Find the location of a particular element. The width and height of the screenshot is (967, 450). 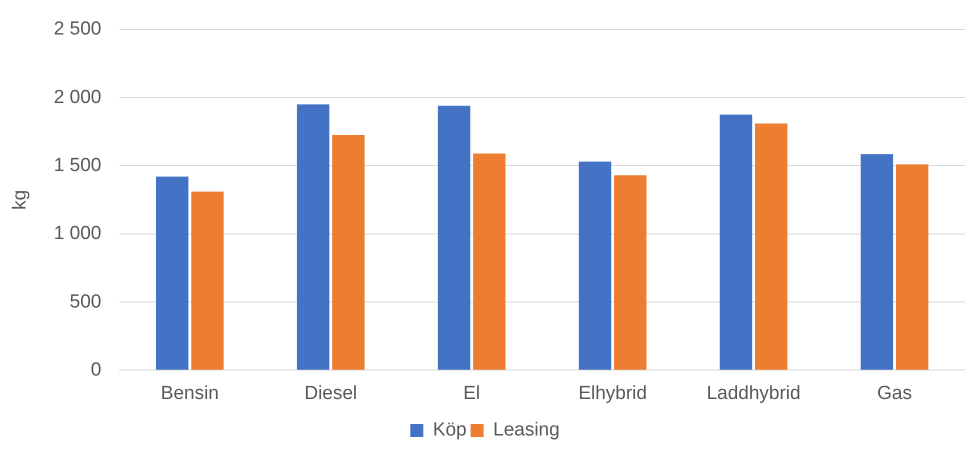

x-tick-label: Gas is located at coordinates (894, 393).